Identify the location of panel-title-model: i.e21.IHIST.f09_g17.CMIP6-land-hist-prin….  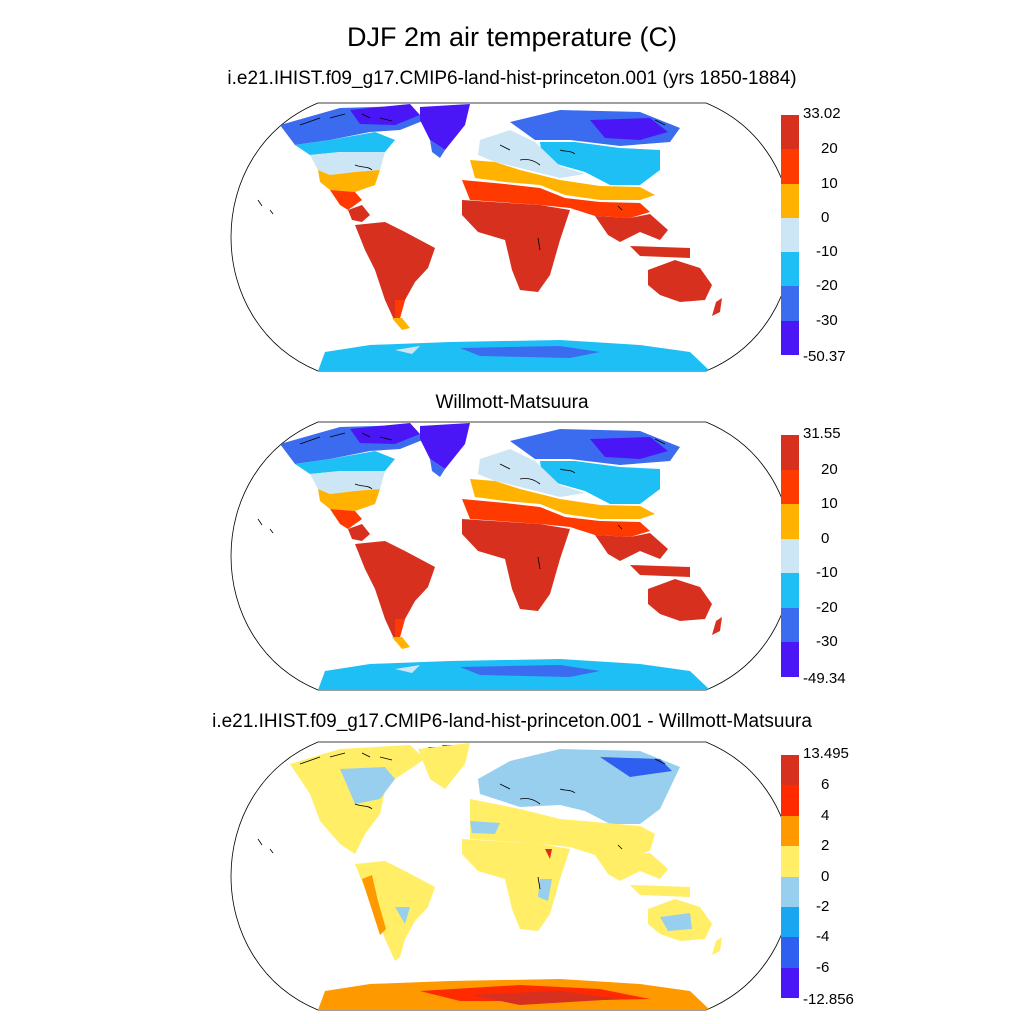
(512, 78).